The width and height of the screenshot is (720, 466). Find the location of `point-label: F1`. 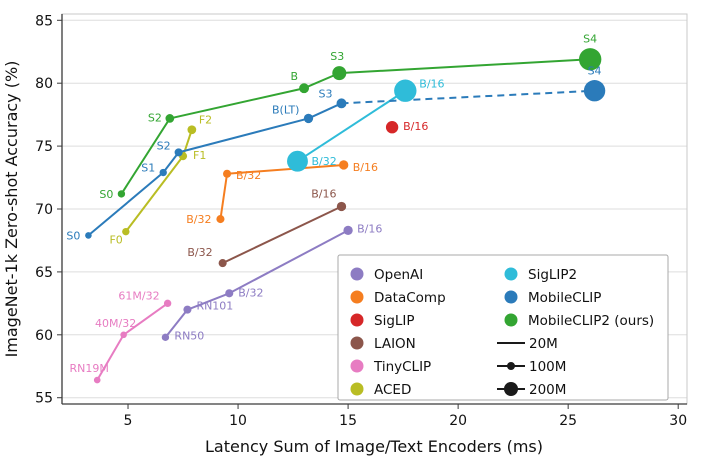

point-label: F1 is located at coordinates (199, 155).